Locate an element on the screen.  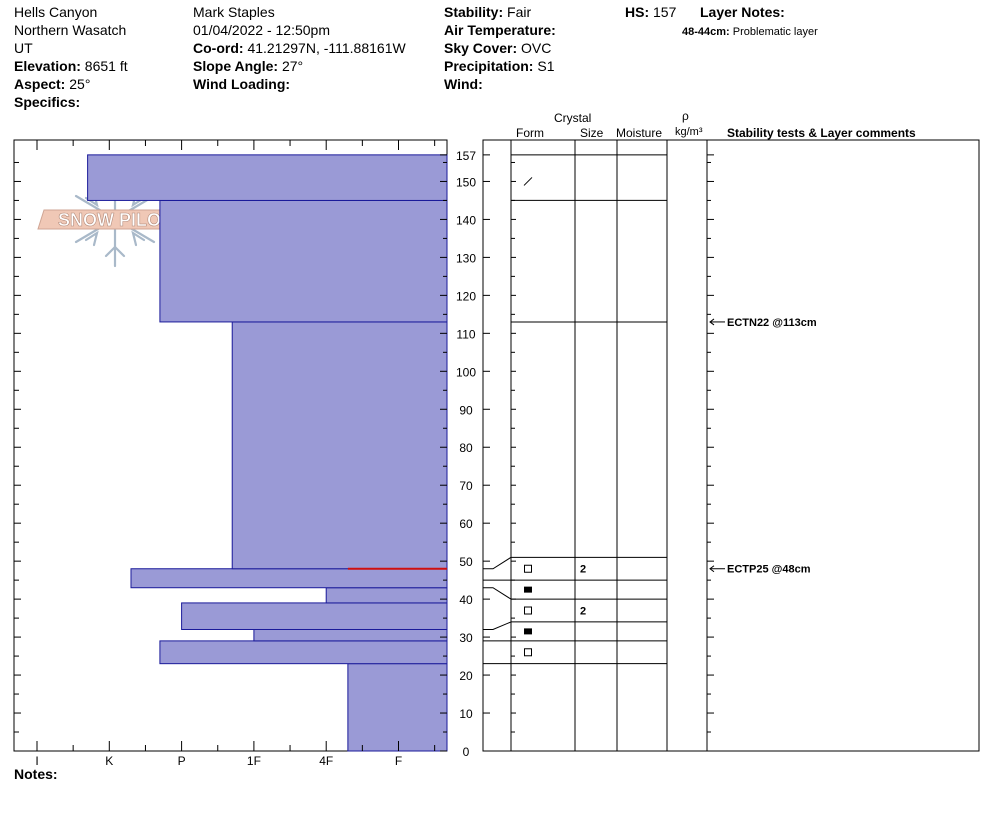
sky-value: OVC is located at coordinates (536, 48).